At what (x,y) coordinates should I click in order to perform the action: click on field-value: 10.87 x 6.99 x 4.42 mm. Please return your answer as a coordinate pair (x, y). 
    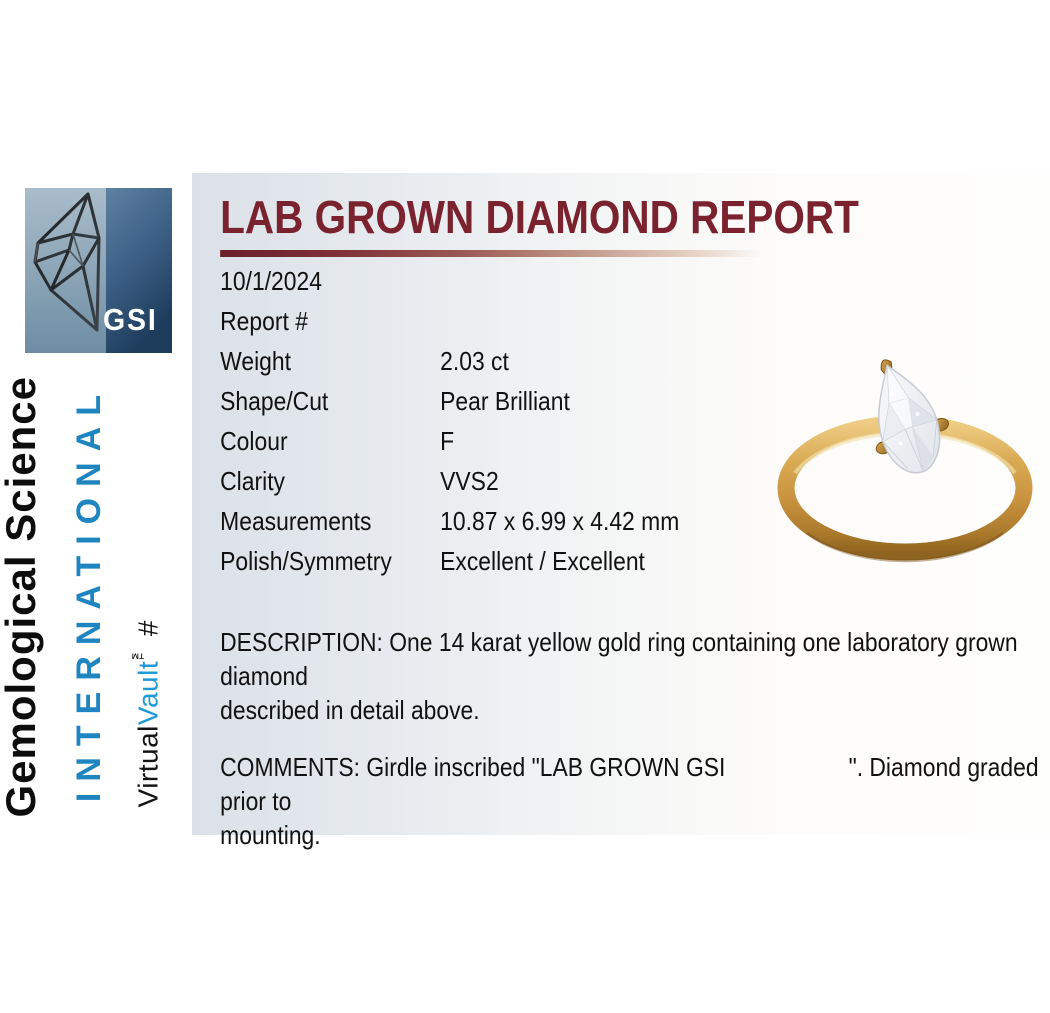
    Looking at the image, I should click on (560, 521).